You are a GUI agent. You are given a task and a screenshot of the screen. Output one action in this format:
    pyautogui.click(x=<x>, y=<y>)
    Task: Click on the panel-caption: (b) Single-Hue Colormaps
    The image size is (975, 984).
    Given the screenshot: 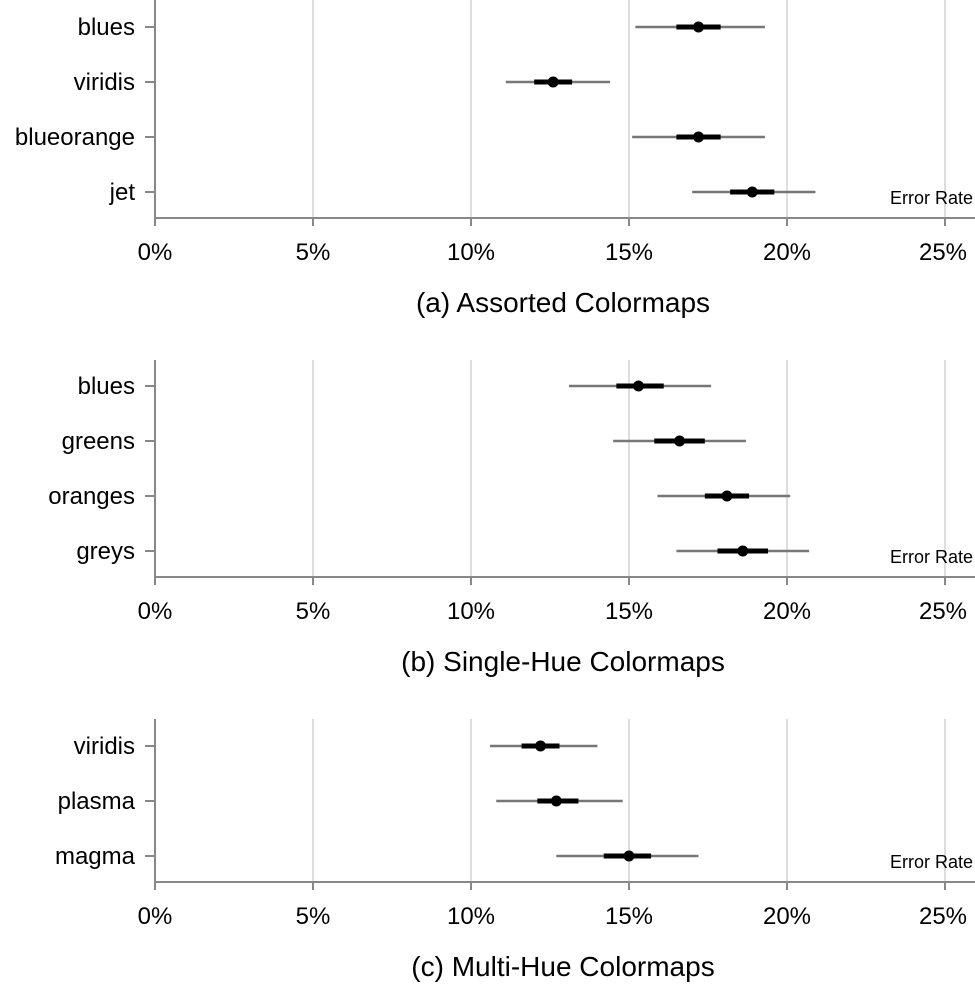 What is the action you would take?
    pyautogui.click(x=563, y=661)
    